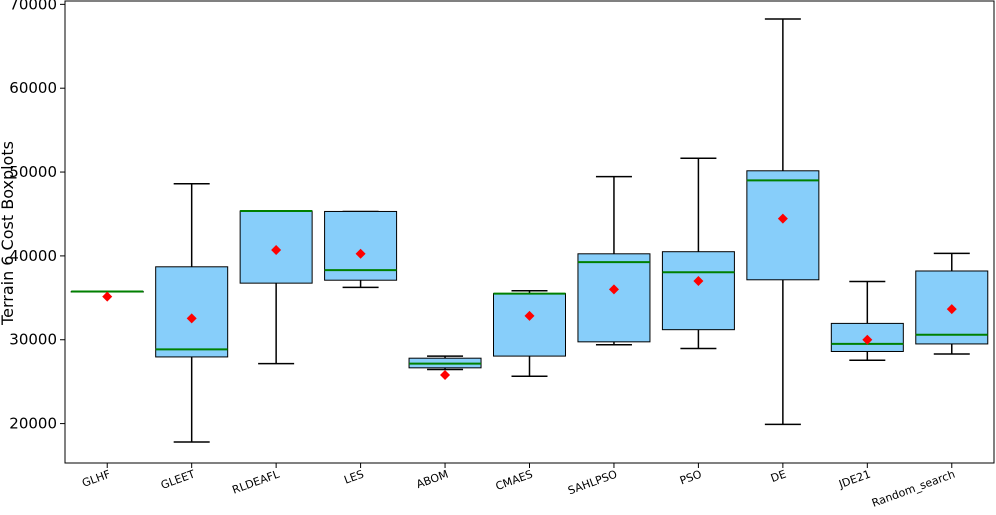  I want to click on y-tick-label: 30000, so click(33, 340).